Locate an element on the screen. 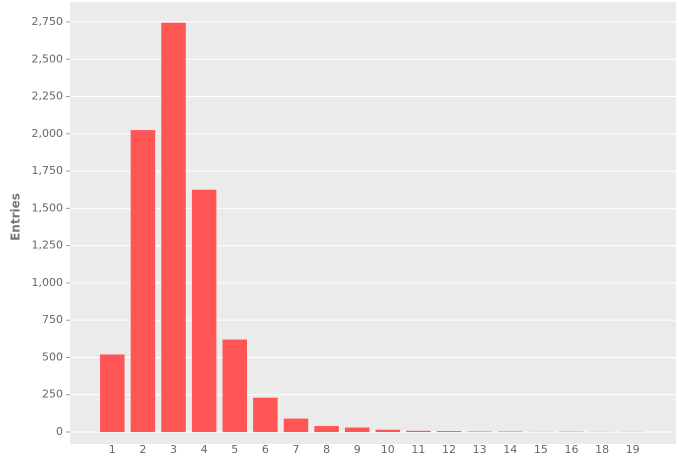 Image resolution: width=679 pixels, height=466 pixels. x-tick-label: 5 is located at coordinates (234, 449).